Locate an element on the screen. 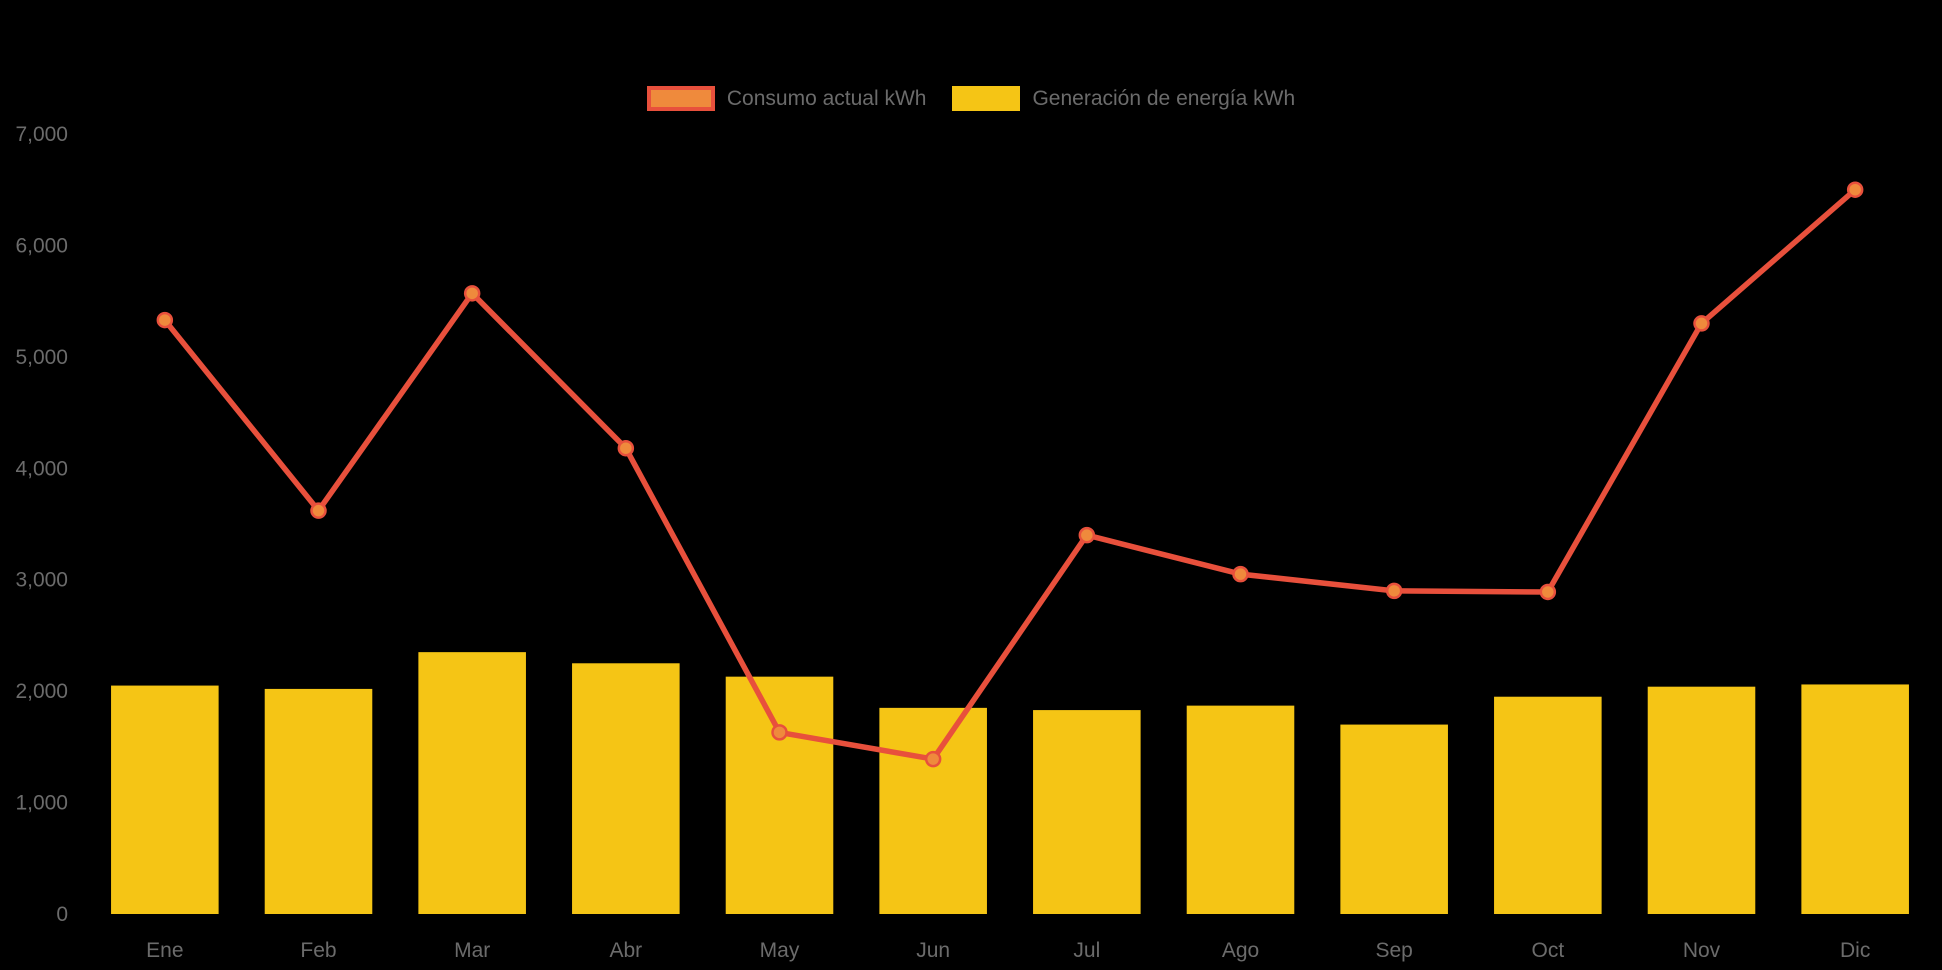 Image resolution: width=1942 pixels, height=970 pixels. y-axis-label: 6,000 is located at coordinates (41, 245).